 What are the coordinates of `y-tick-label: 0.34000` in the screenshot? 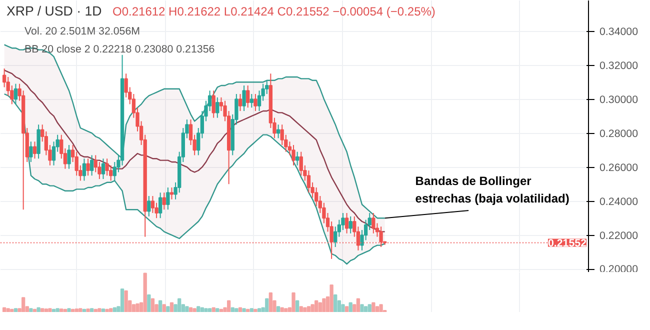 It's located at (619, 32).